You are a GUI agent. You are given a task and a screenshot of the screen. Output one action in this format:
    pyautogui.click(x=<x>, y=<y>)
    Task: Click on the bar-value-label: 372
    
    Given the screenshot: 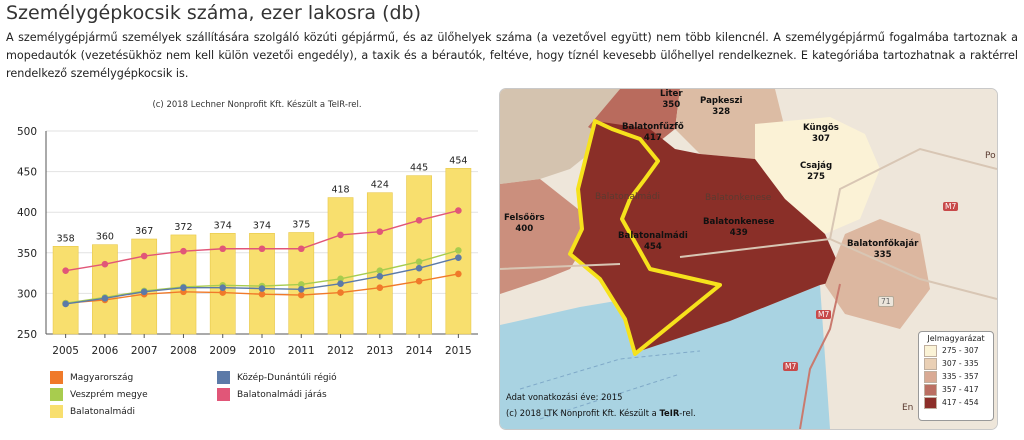 What is the action you would take?
    pyautogui.click(x=183, y=227)
    